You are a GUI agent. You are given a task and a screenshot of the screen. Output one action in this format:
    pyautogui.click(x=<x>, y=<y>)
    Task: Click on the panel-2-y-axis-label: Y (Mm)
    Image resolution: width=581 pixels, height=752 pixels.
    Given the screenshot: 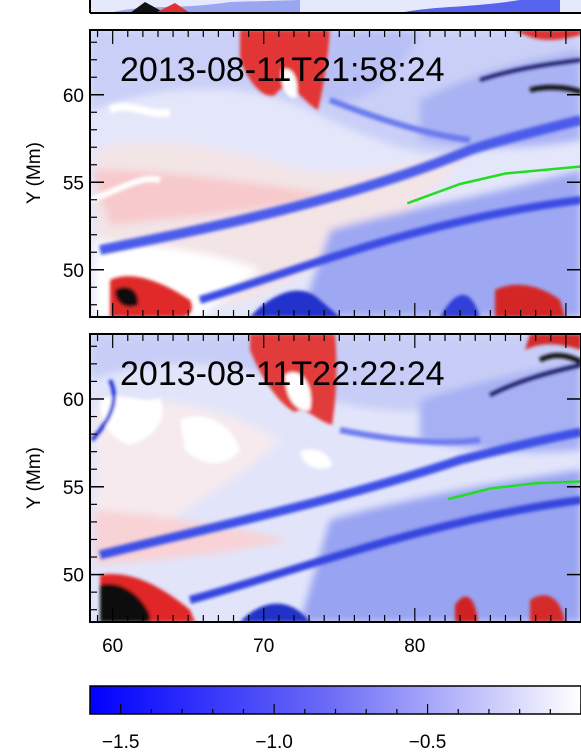 What is the action you would take?
    pyautogui.click(x=34, y=478)
    